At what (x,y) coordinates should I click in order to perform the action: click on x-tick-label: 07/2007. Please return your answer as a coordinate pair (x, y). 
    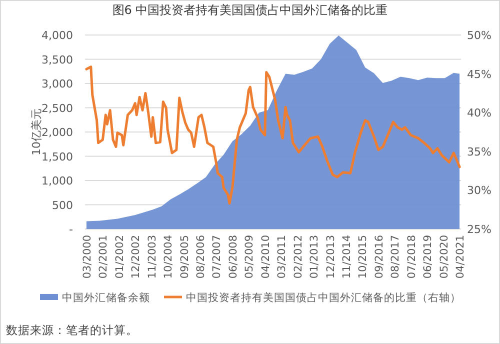
    Looking at the image, I should click on (217, 257).